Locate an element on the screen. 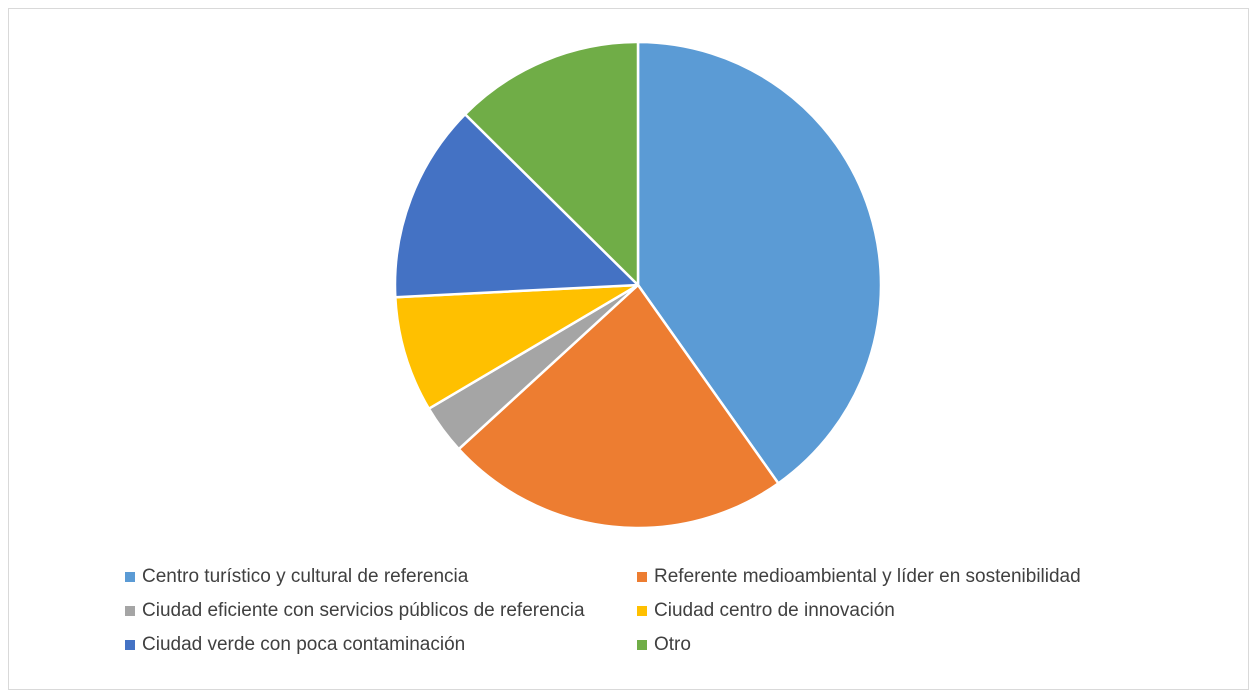 Image resolution: width=1259 pixels, height=698 pixels. legend-item-otro: Otro is located at coordinates (664, 645).